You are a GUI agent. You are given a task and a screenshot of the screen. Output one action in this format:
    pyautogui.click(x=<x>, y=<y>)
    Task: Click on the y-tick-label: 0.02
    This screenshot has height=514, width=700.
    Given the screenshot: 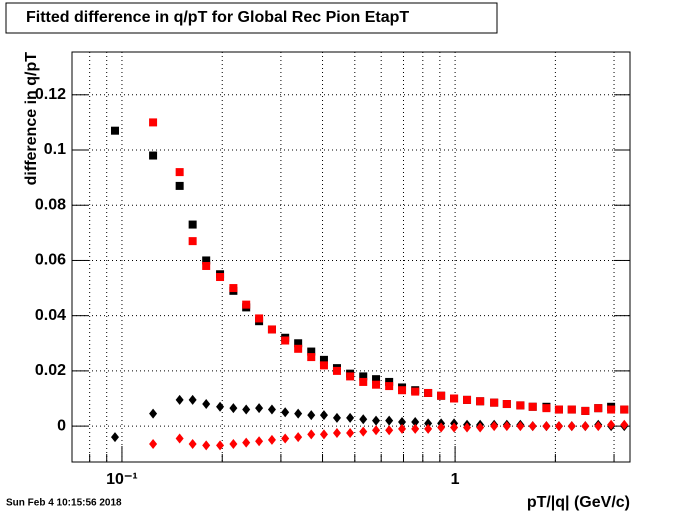 What is the action you would take?
    pyautogui.click(x=50, y=370)
    